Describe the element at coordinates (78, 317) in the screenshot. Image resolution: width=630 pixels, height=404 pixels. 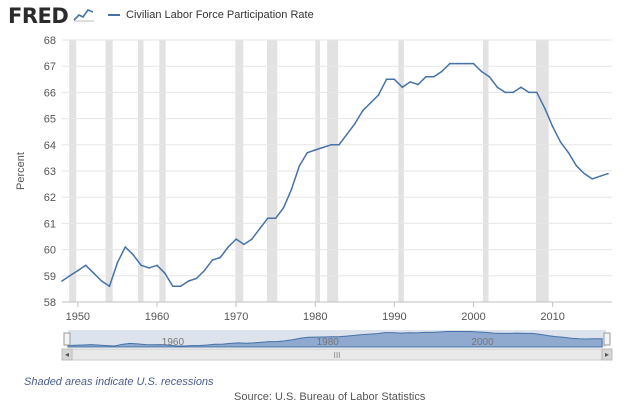
I see `x-tick-label: 1950` at that location.